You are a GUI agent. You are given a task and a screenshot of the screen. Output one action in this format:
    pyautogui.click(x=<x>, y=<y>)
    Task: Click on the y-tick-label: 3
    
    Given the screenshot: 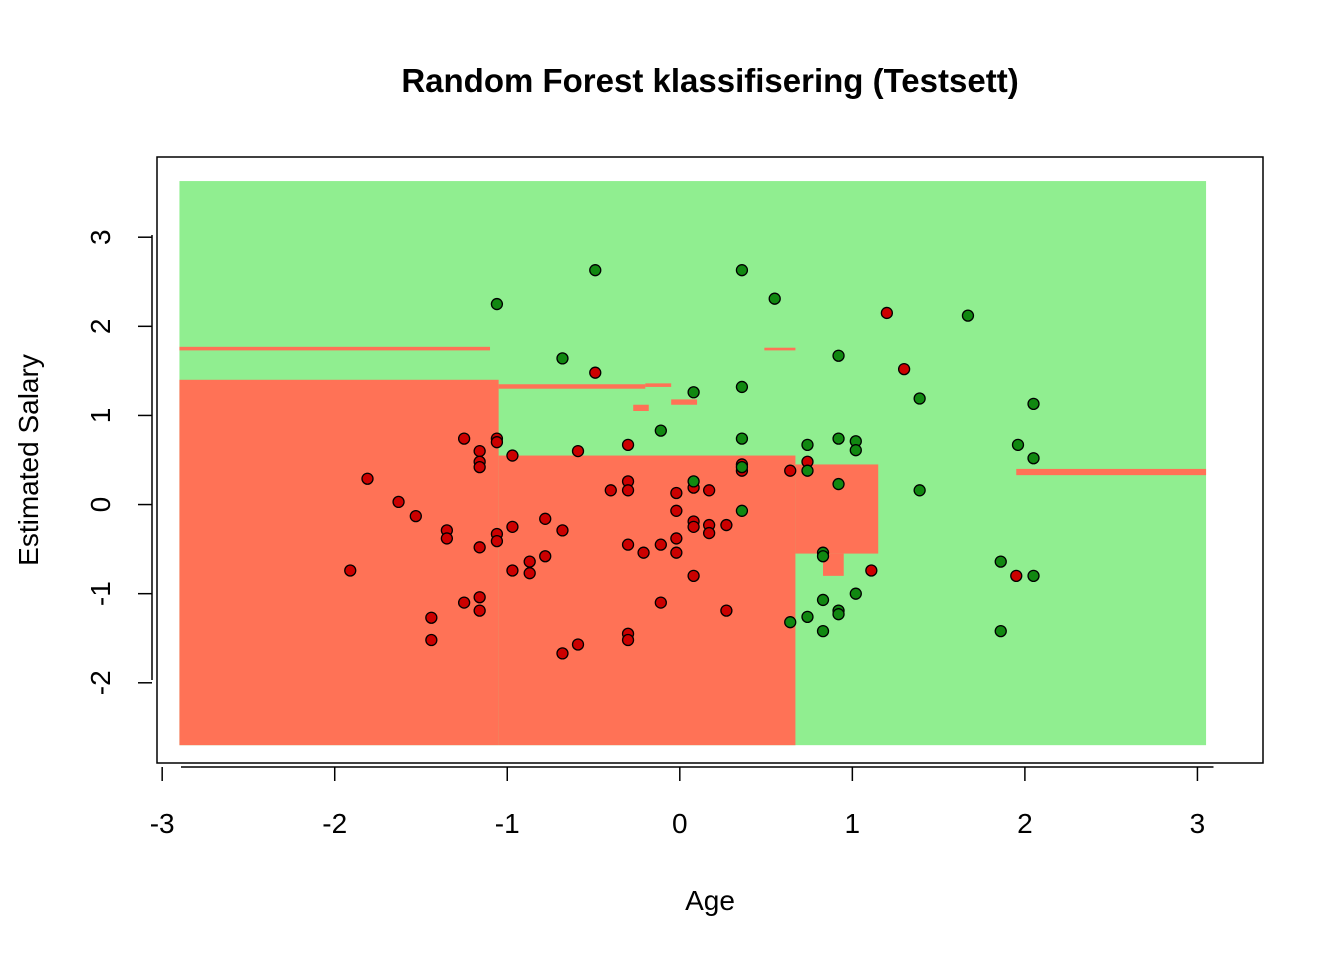 What is the action you would take?
    pyautogui.click(x=100, y=237)
    